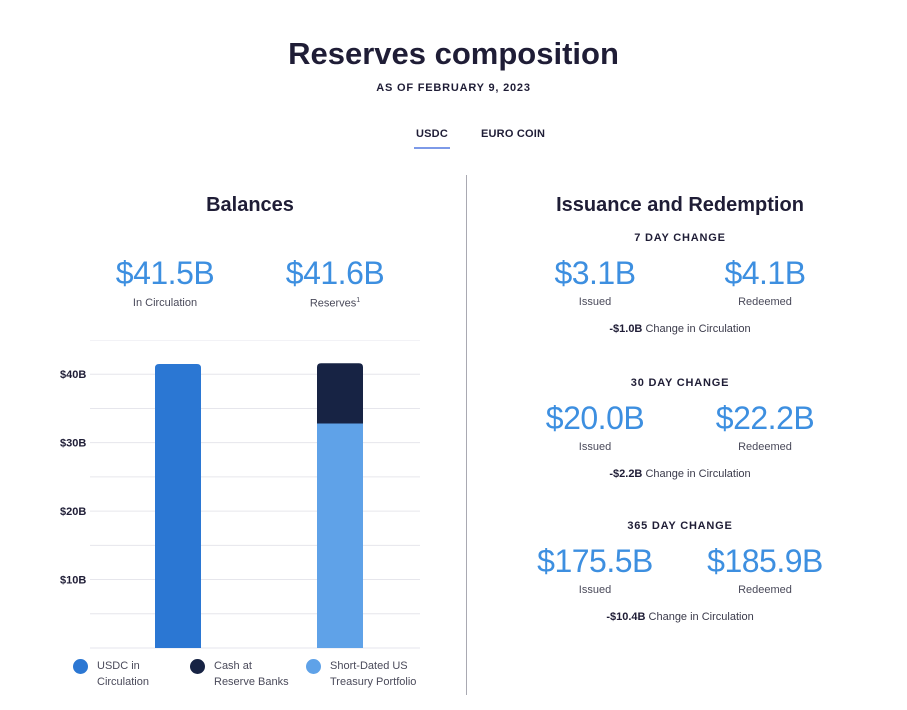 The height and width of the screenshot is (710, 907). Describe the element at coordinates (165, 303) in the screenshot. I see `circulation-label: In Circulation` at that location.